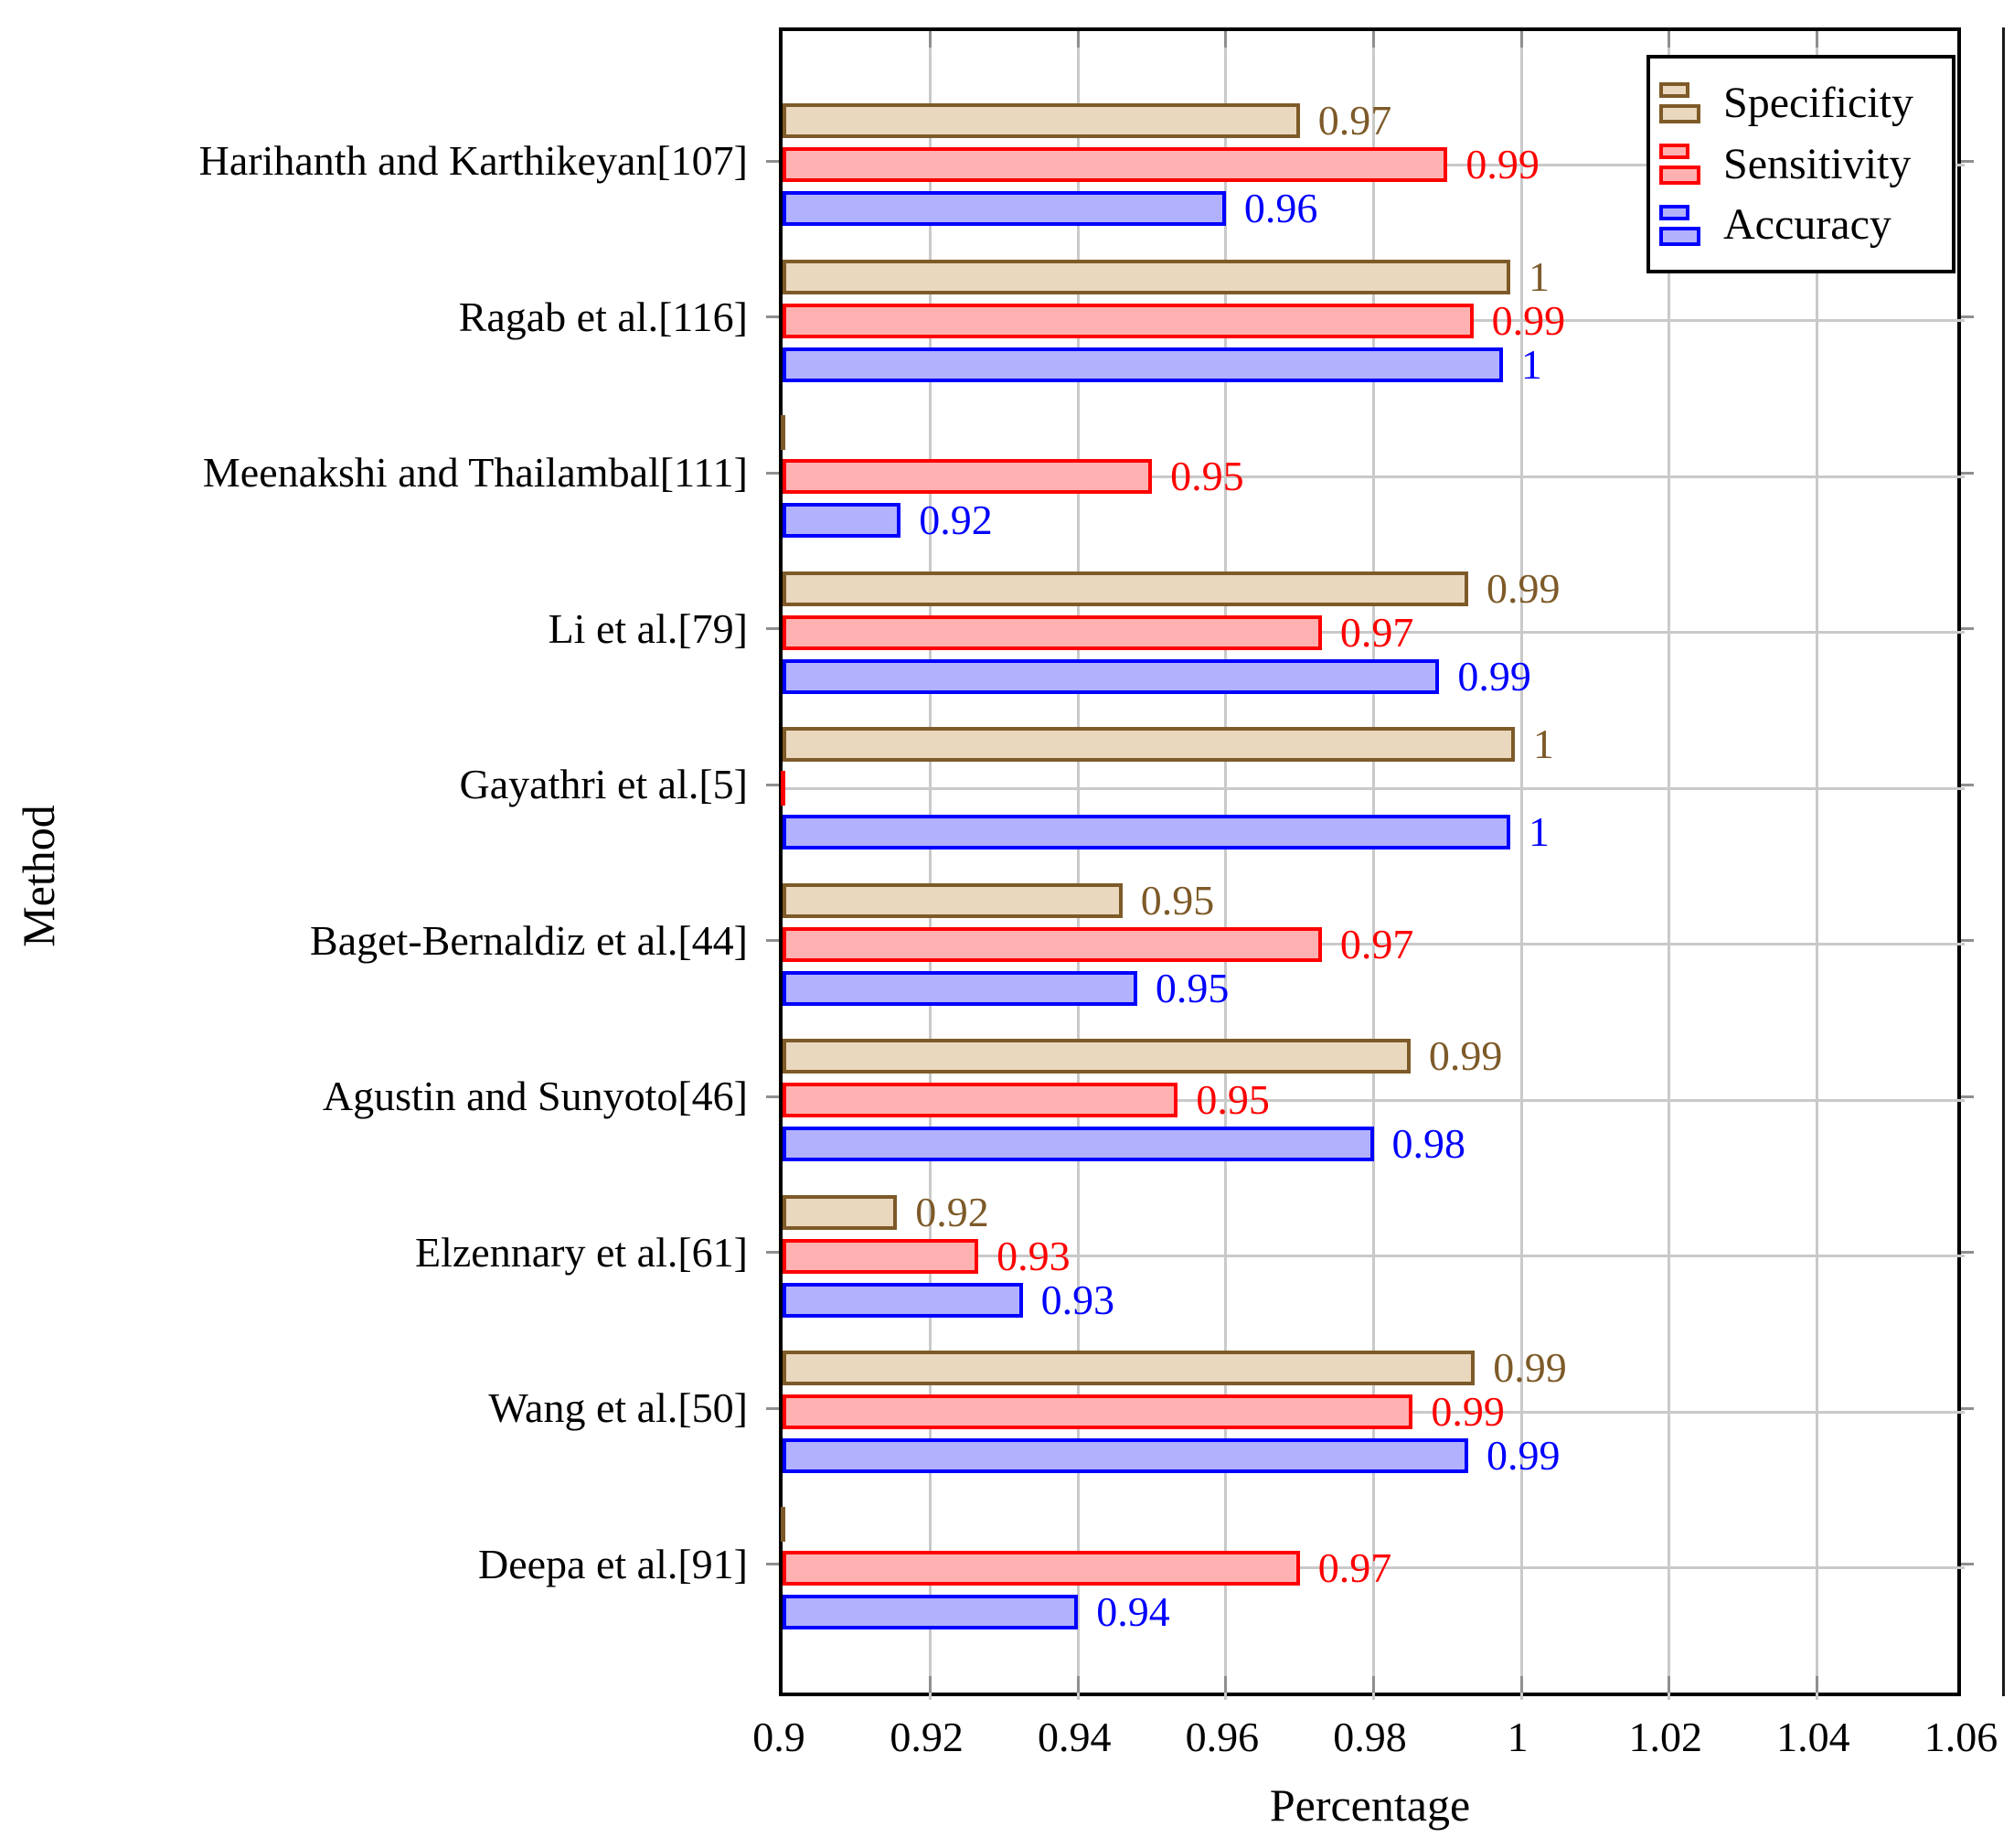  Describe the element at coordinates (1428, 1144) in the screenshot. I see `bar-value-label: 0.98` at that location.